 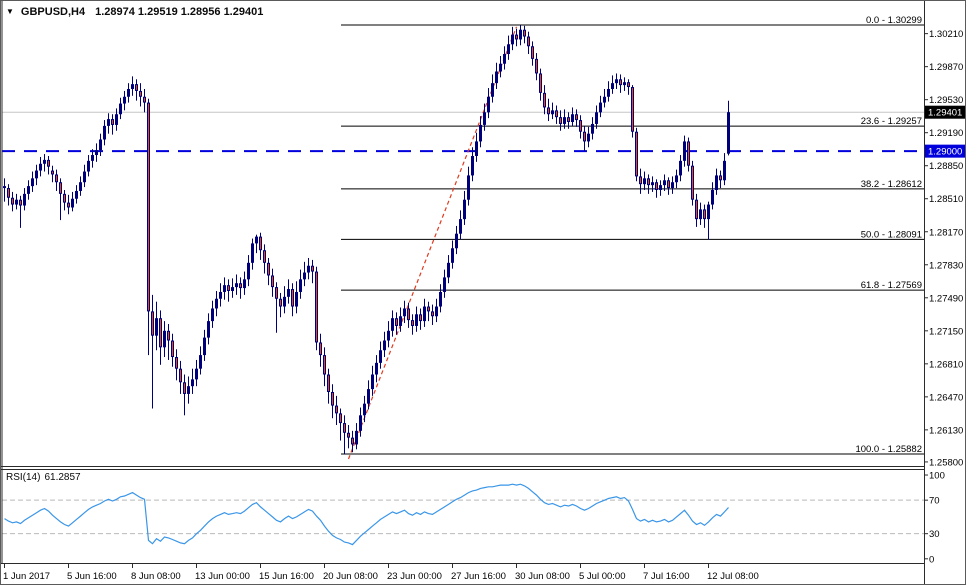 I want to click on rsi-tick-label: 70, so click(x=934, y=501).